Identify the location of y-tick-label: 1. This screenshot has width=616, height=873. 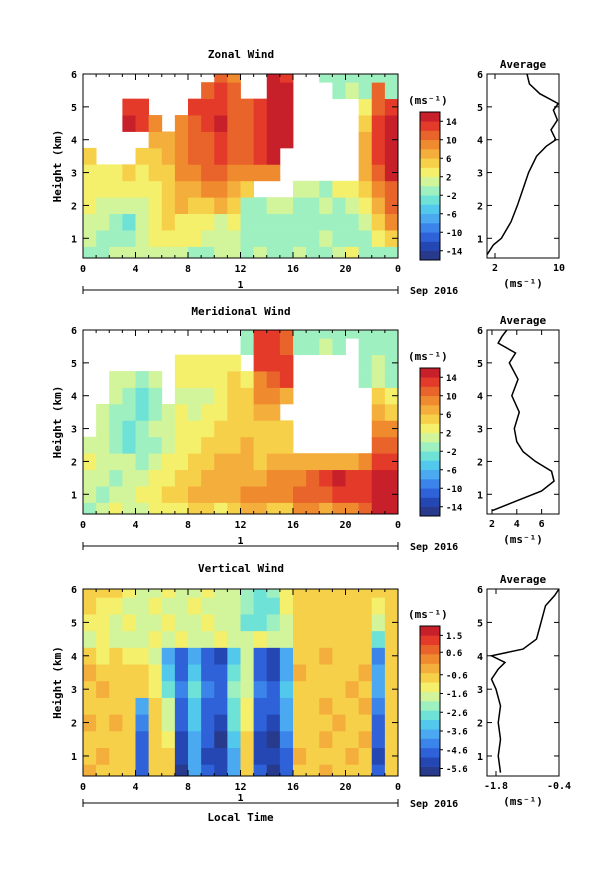
(74, 757).